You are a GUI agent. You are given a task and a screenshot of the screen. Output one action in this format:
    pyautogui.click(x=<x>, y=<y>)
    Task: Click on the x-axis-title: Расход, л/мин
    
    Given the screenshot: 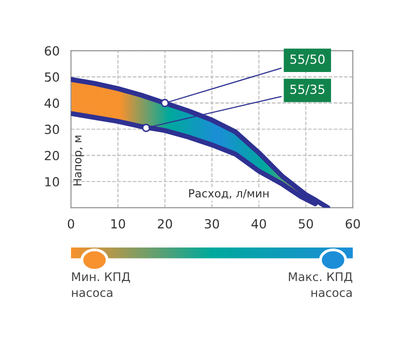 What is the action you would take?
    pyautogui.click(x=229, y=194)
    